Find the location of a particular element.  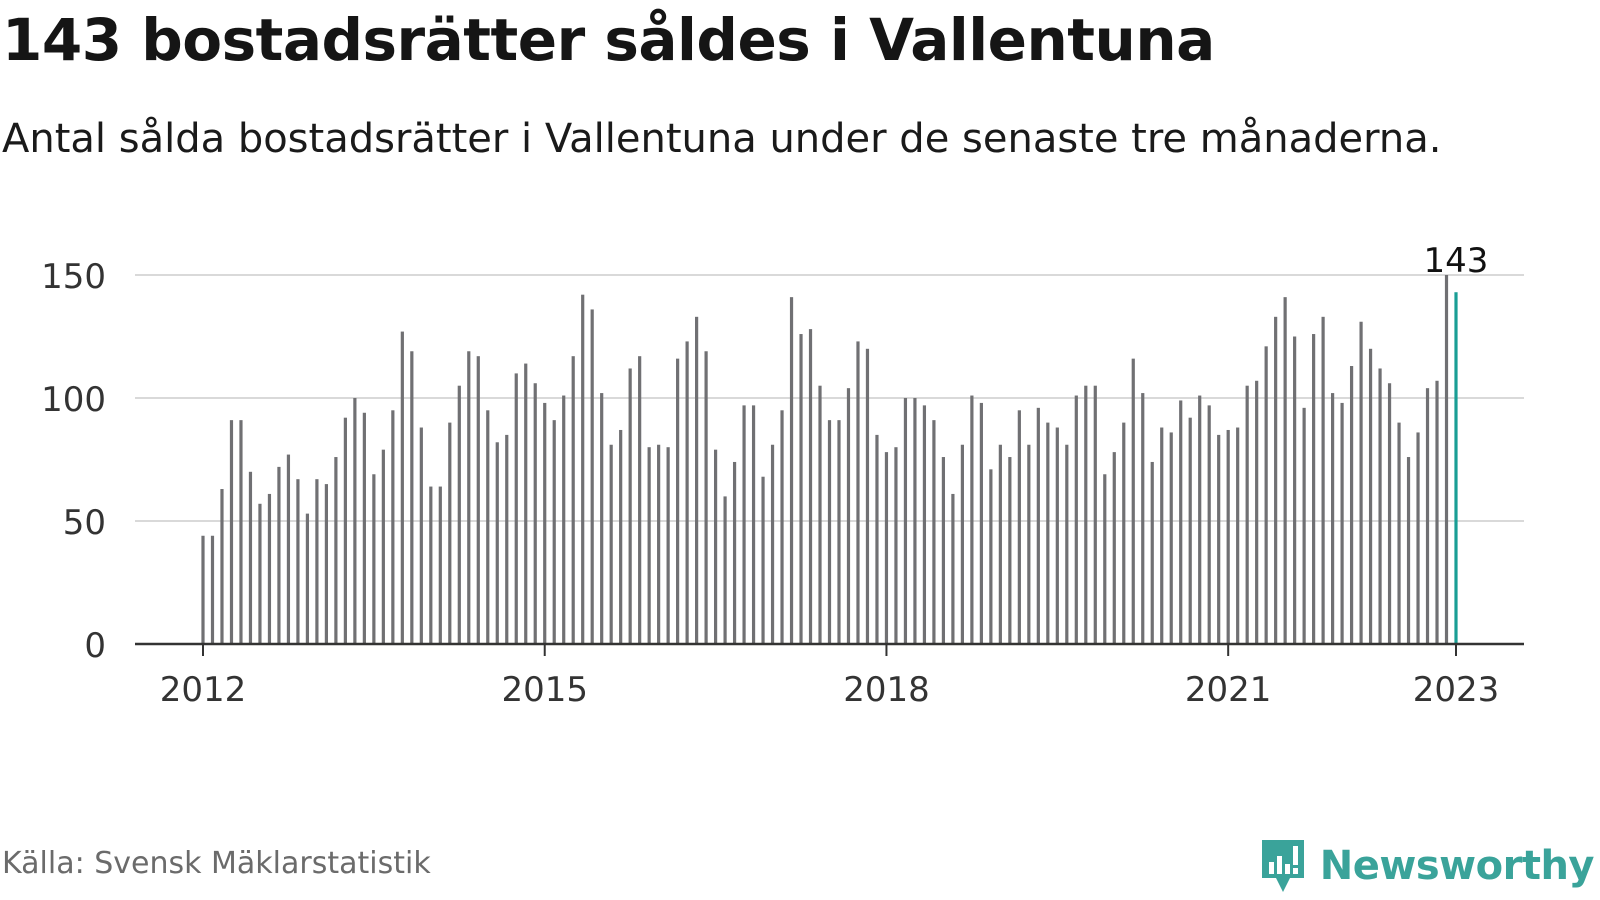

x-tick-label: 2018 is located at coordinates (886, 690).